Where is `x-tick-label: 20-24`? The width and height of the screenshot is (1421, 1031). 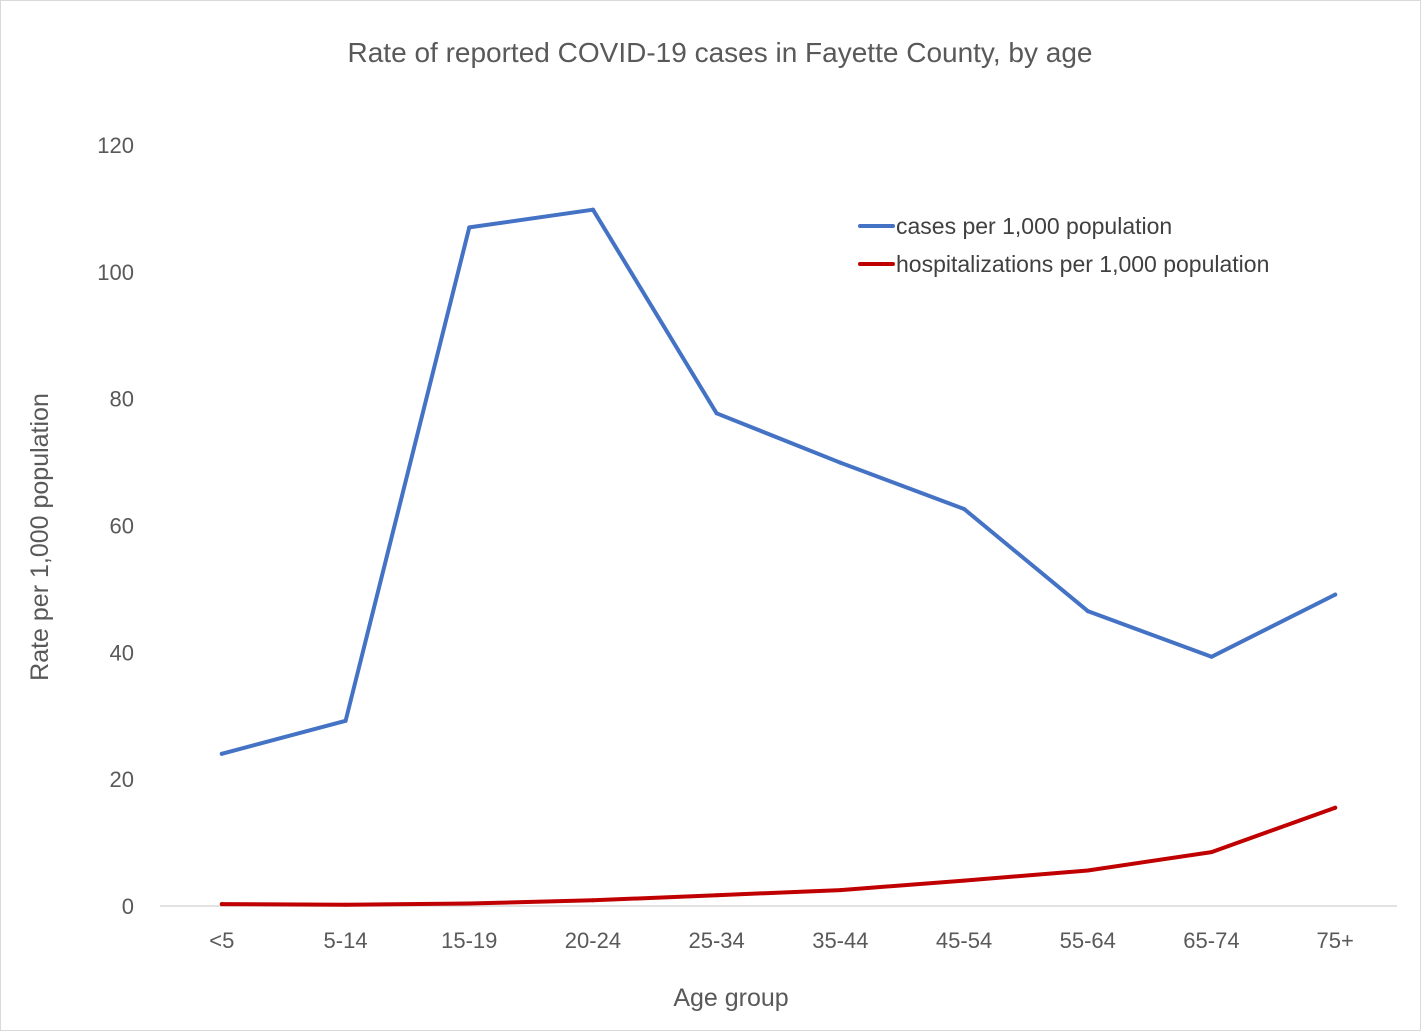
x-tick-label: 20-24 is located at coordinates (593, 940).